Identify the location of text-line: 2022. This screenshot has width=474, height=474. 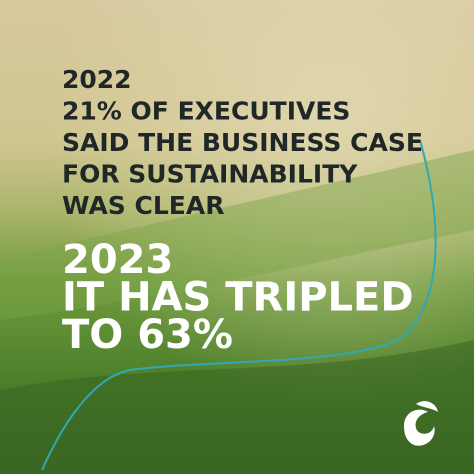
(97, 79).